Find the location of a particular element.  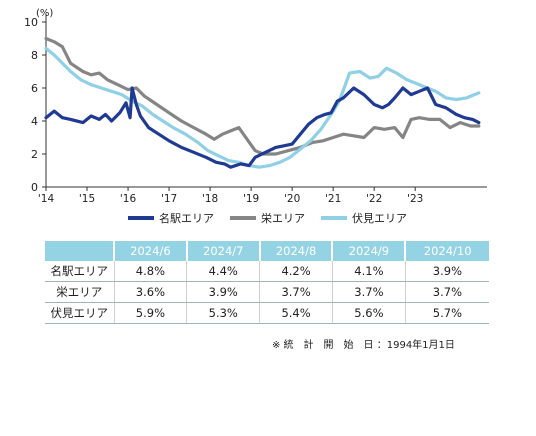

table-cell: 4.4% is located at coordinates (223, 271).